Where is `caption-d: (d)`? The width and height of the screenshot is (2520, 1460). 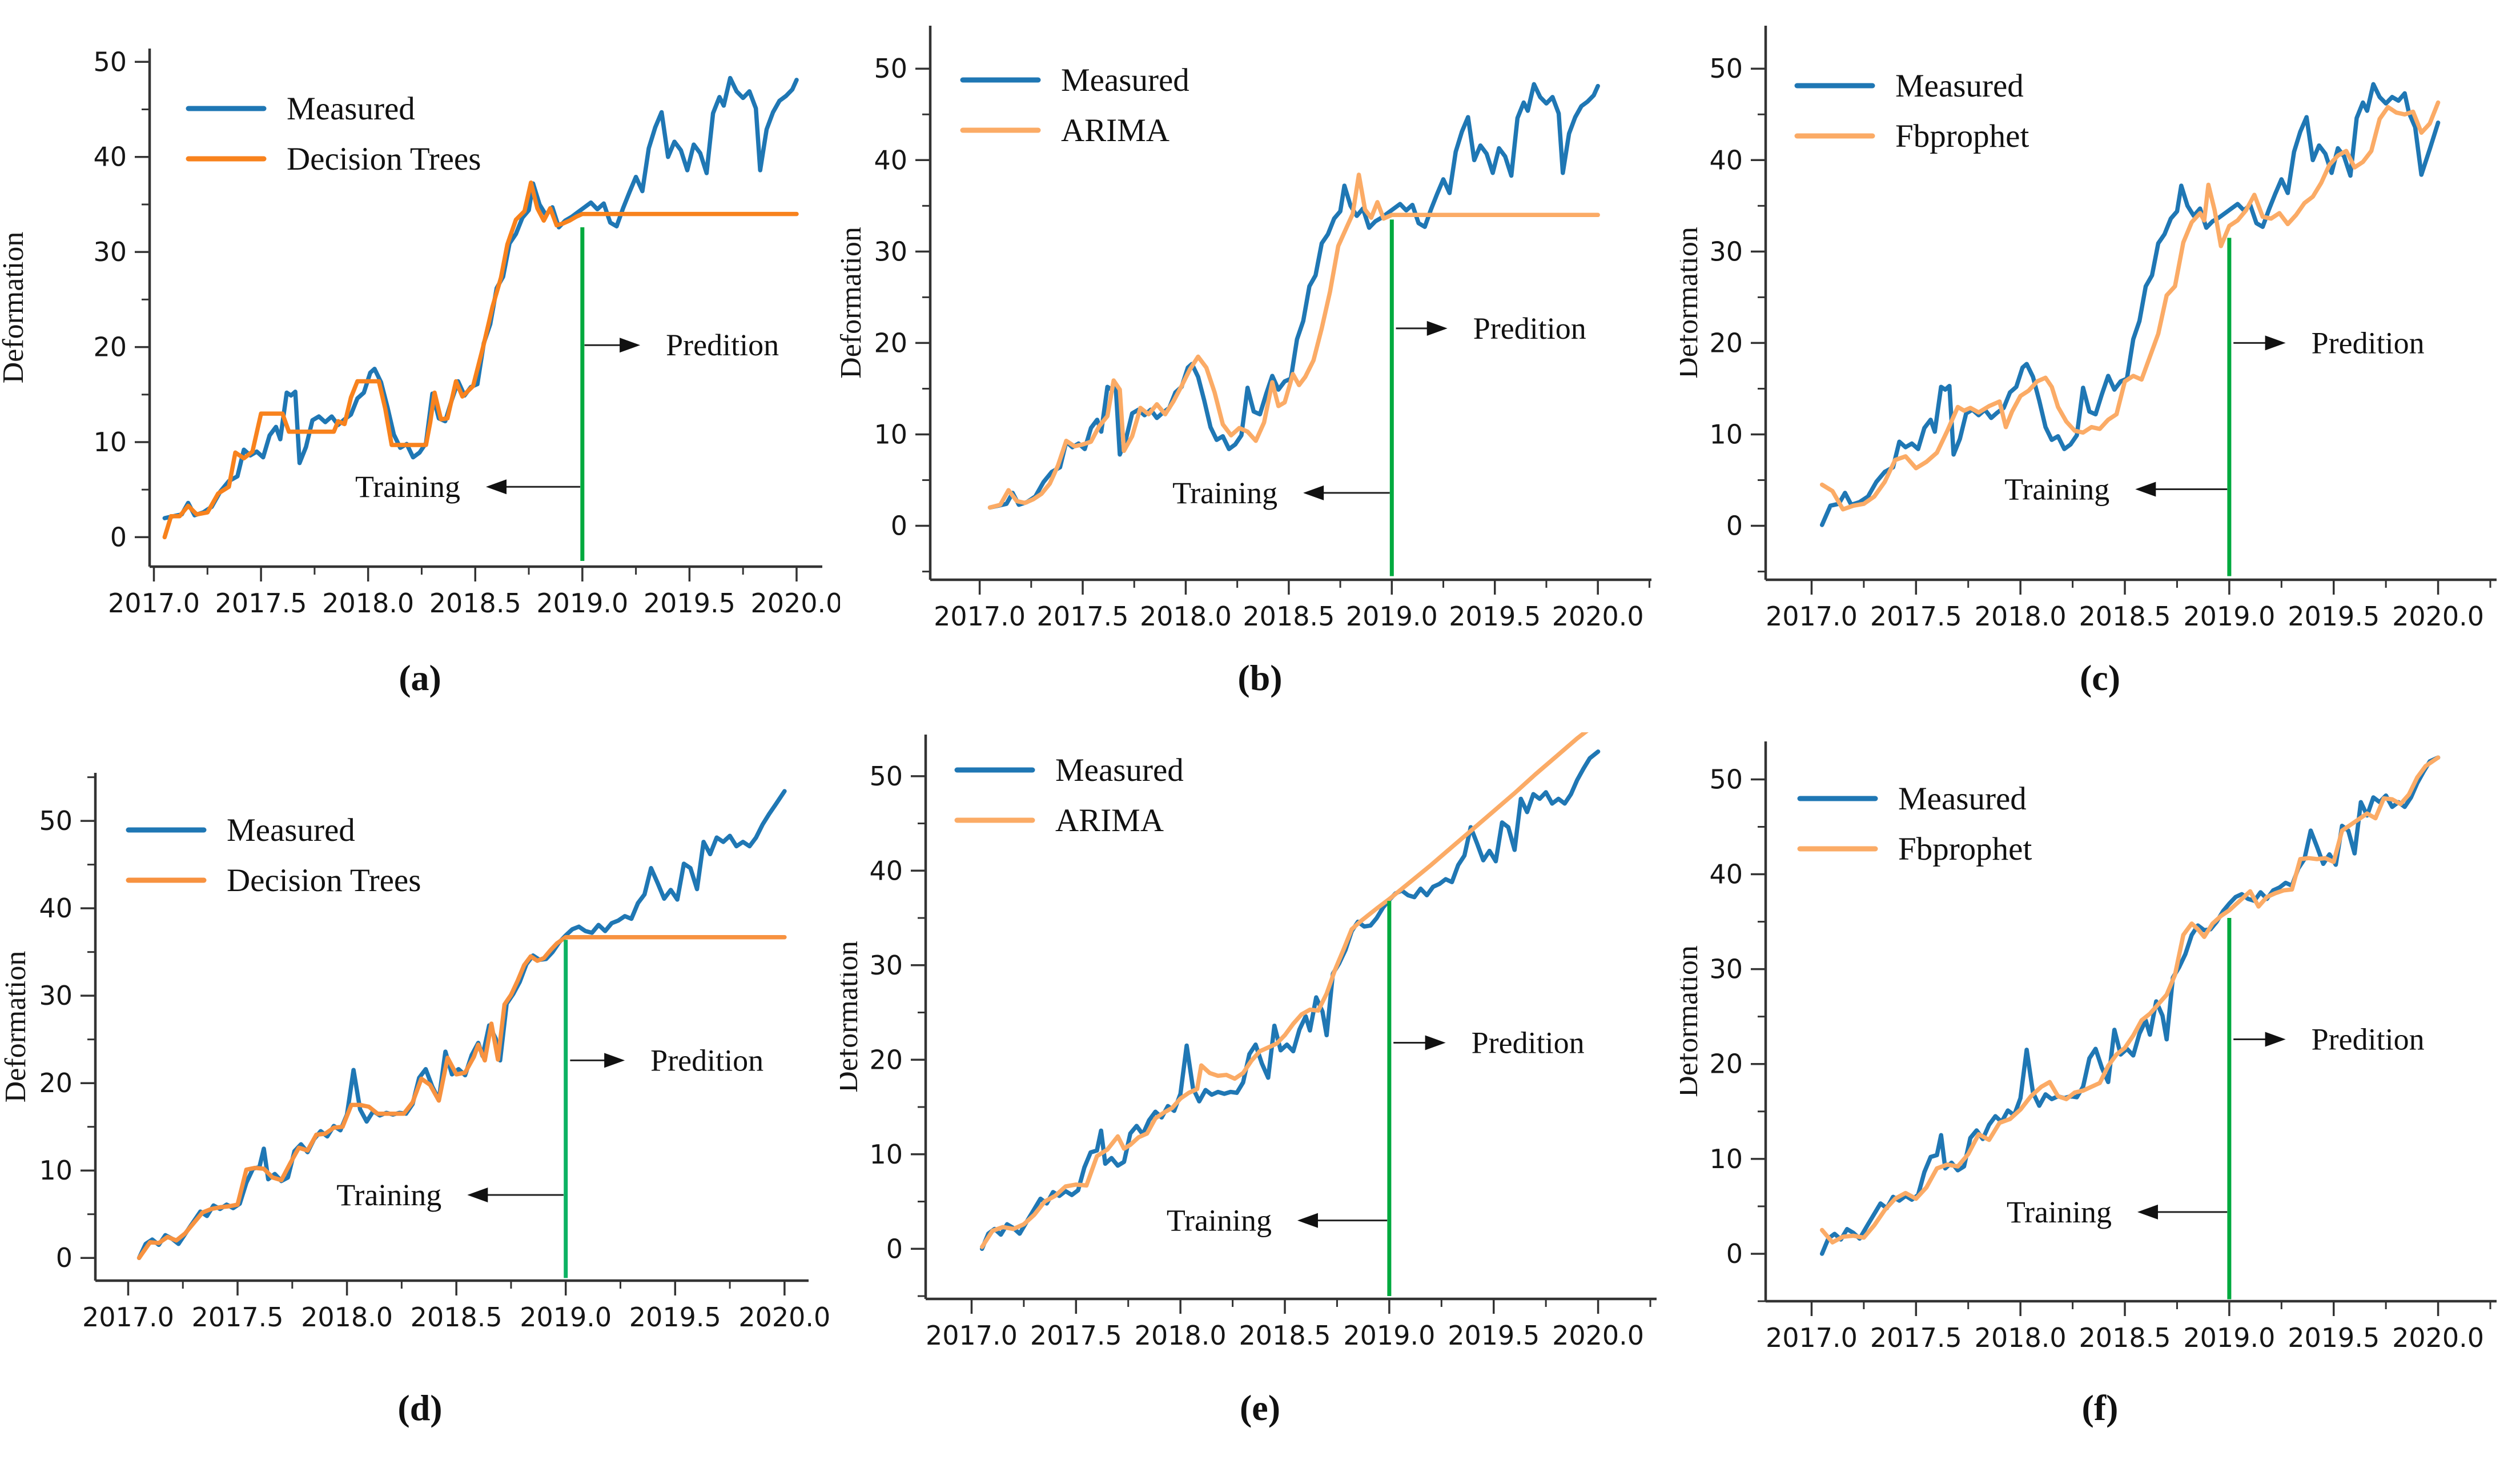
caption-d: (d) is located at coordinates (420, 1407).